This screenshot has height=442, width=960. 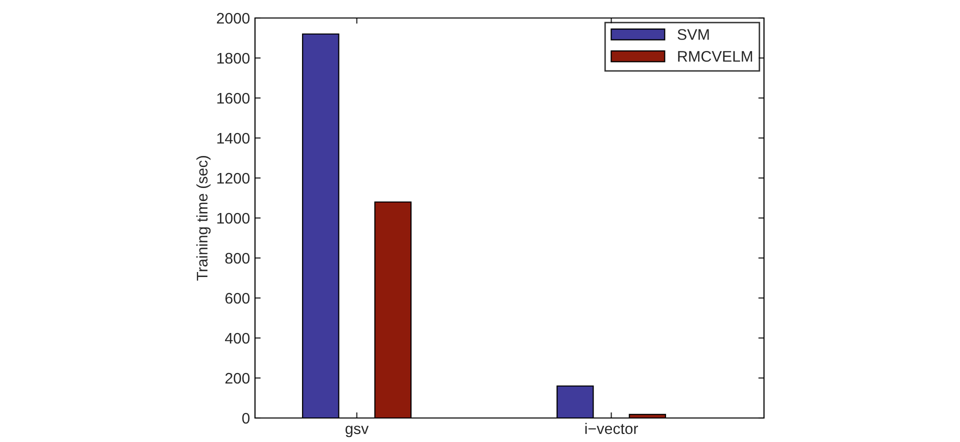 What do you see at coordinates (203, 218) in the screenshot?
I see `y-axis-title: Training time (sec)` at bounding box center [203, 218].